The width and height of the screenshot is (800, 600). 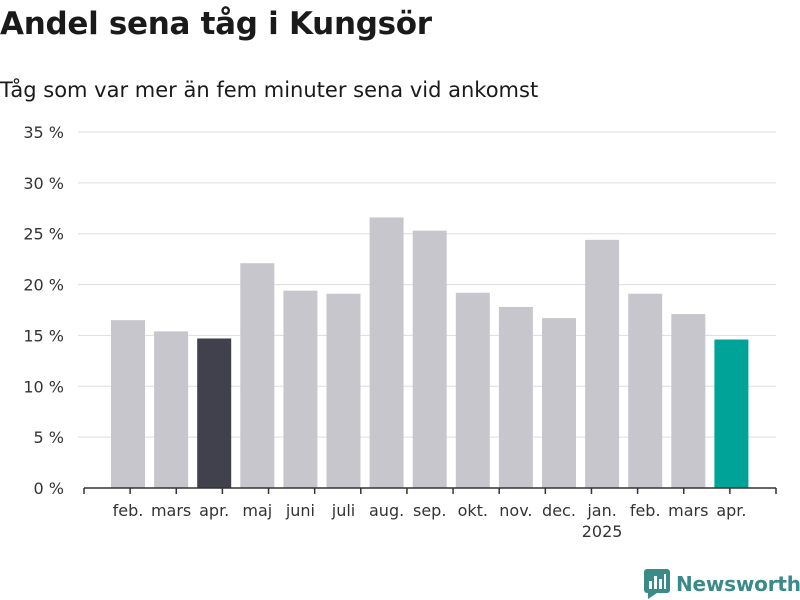 What do you see at coordinates (473, 510) in the screenshot?
I see `x-tick-label: okt.` at bounding box center [473, 510].